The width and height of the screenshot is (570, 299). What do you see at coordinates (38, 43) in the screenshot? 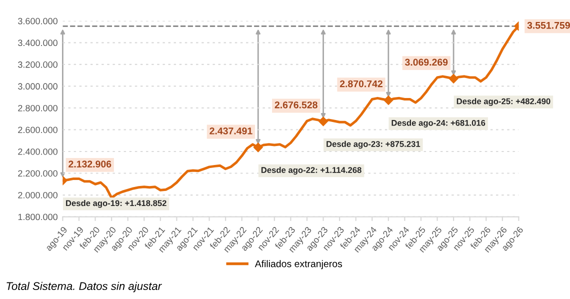
I see `y-tick-label: 3.400.000` at bounding box center [38, 43].